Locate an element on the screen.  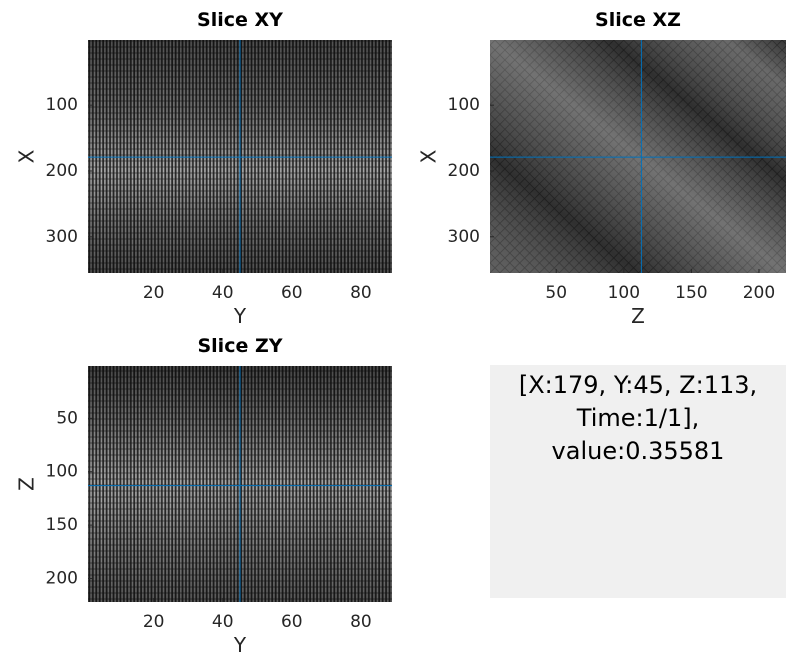
y-tick-label: 50 is located at coordinates (67, 418).